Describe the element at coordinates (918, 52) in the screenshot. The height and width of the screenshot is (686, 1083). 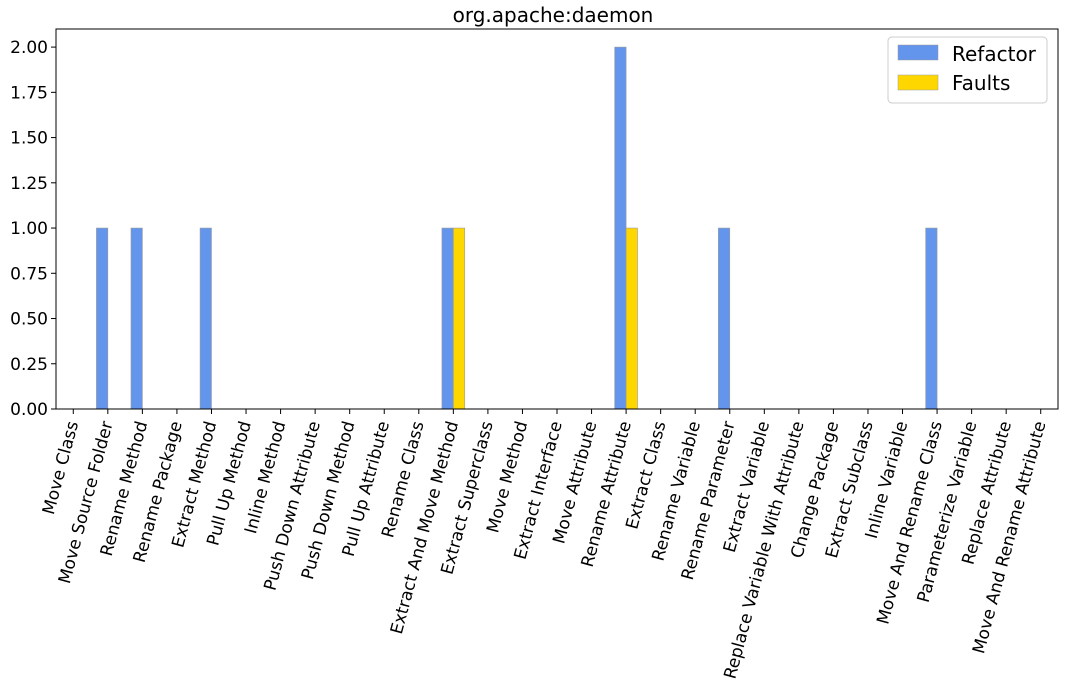
I see `legend-swatch-refactor` at that location.